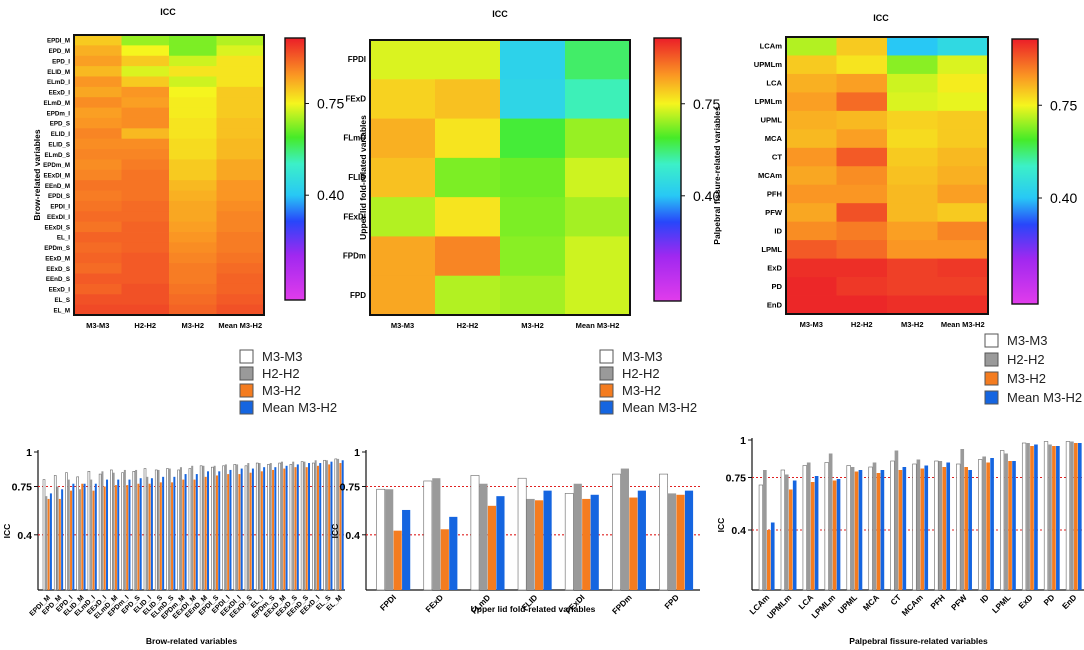 The width and height of the screenshot is (1084, 650). I want to click on heatmap-row-label: CT, so click(777, 157).